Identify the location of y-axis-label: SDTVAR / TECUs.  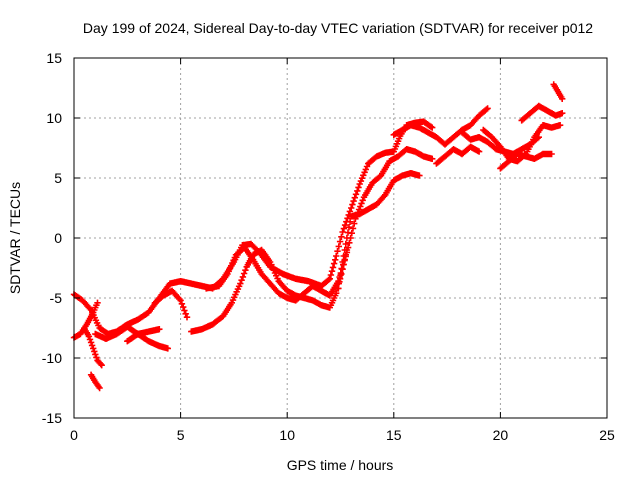
(15, 238).